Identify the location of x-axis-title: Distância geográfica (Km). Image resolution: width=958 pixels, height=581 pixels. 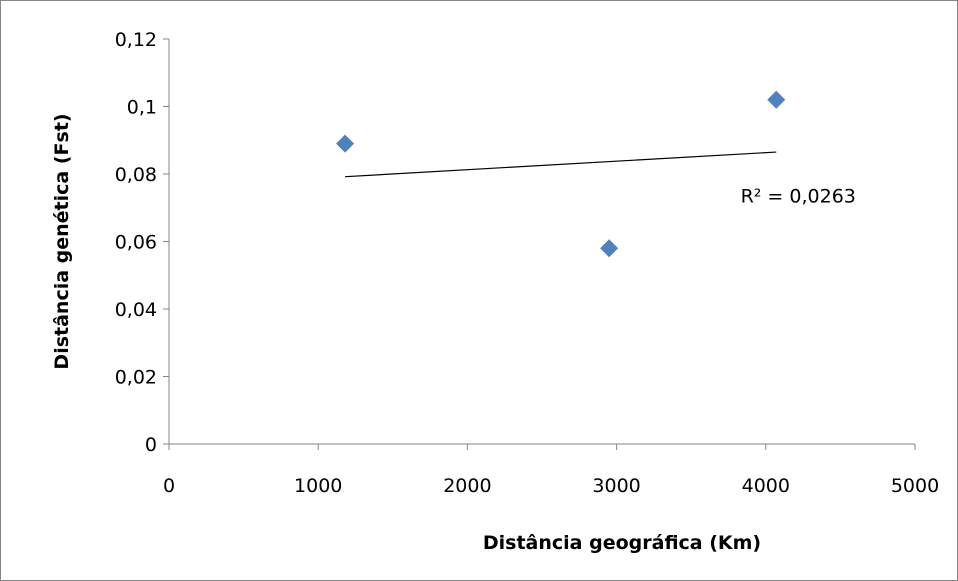
(622, 543).